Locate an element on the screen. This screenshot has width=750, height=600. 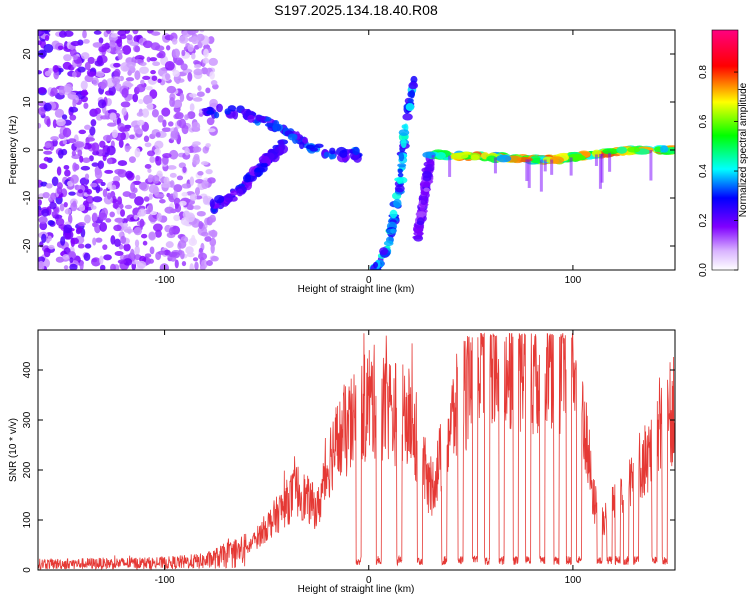
chart-title: S197.2025.134.18.40.R08 is located at coordinates (356, 10).